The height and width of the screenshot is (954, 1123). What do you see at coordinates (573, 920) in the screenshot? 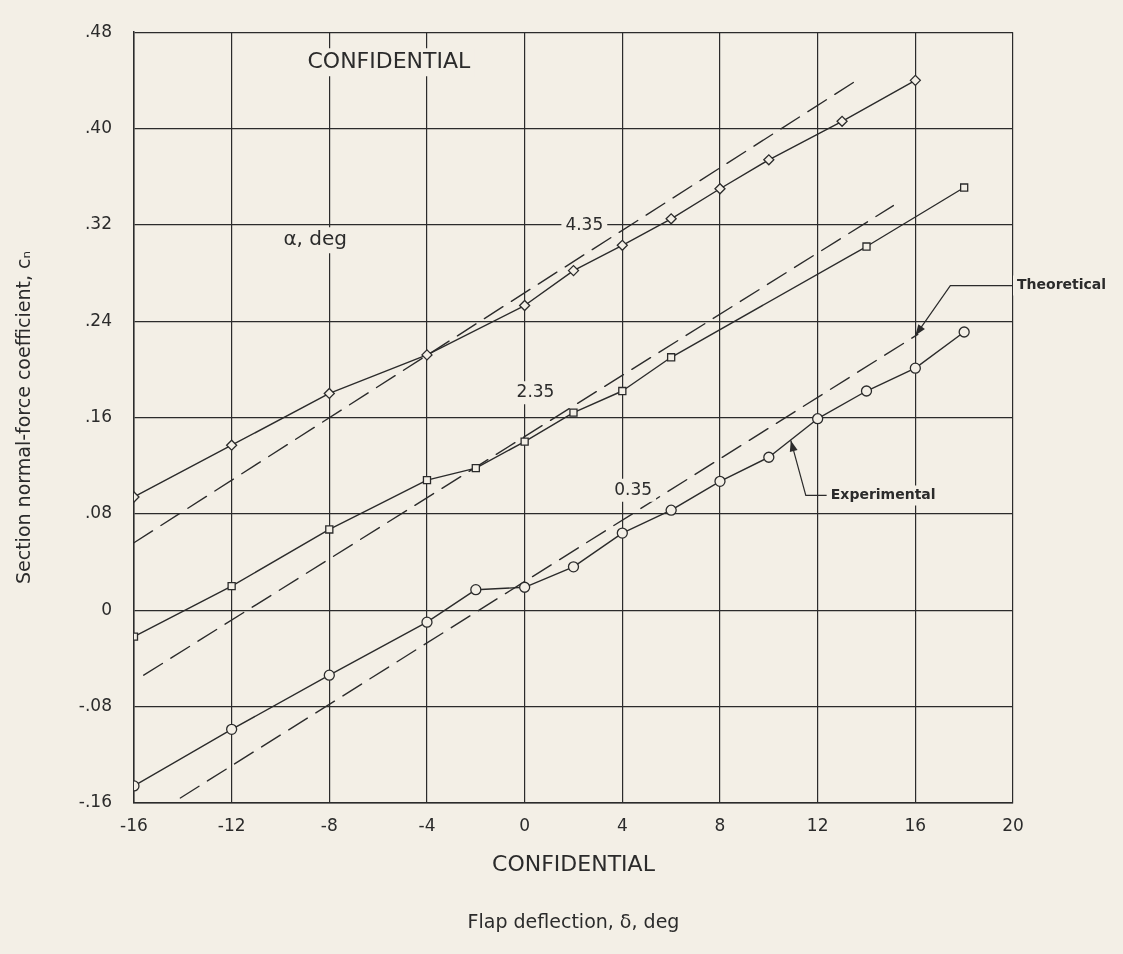
I see `x-axis-title: Flap deflection, δ, deg` at bounding box center [573, 920].